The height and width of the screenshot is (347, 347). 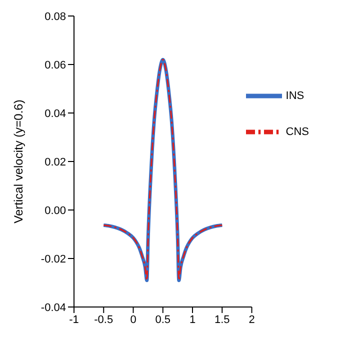 What do you see at coordinates (55, 162) in the screenshot?
I see `y-tick-label: 0.02` at bounding box center [55, 162].